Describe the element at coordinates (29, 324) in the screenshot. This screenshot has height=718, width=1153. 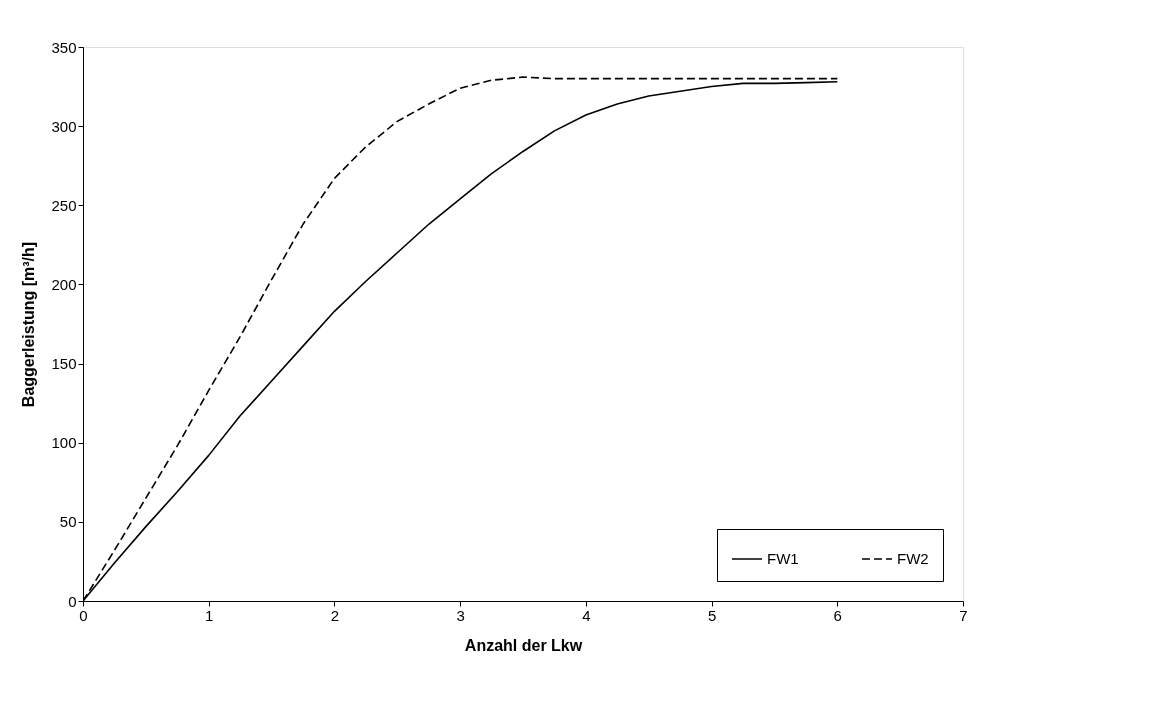
I see `y-axis-title: Baggerleistung [m³/h]` at that location.